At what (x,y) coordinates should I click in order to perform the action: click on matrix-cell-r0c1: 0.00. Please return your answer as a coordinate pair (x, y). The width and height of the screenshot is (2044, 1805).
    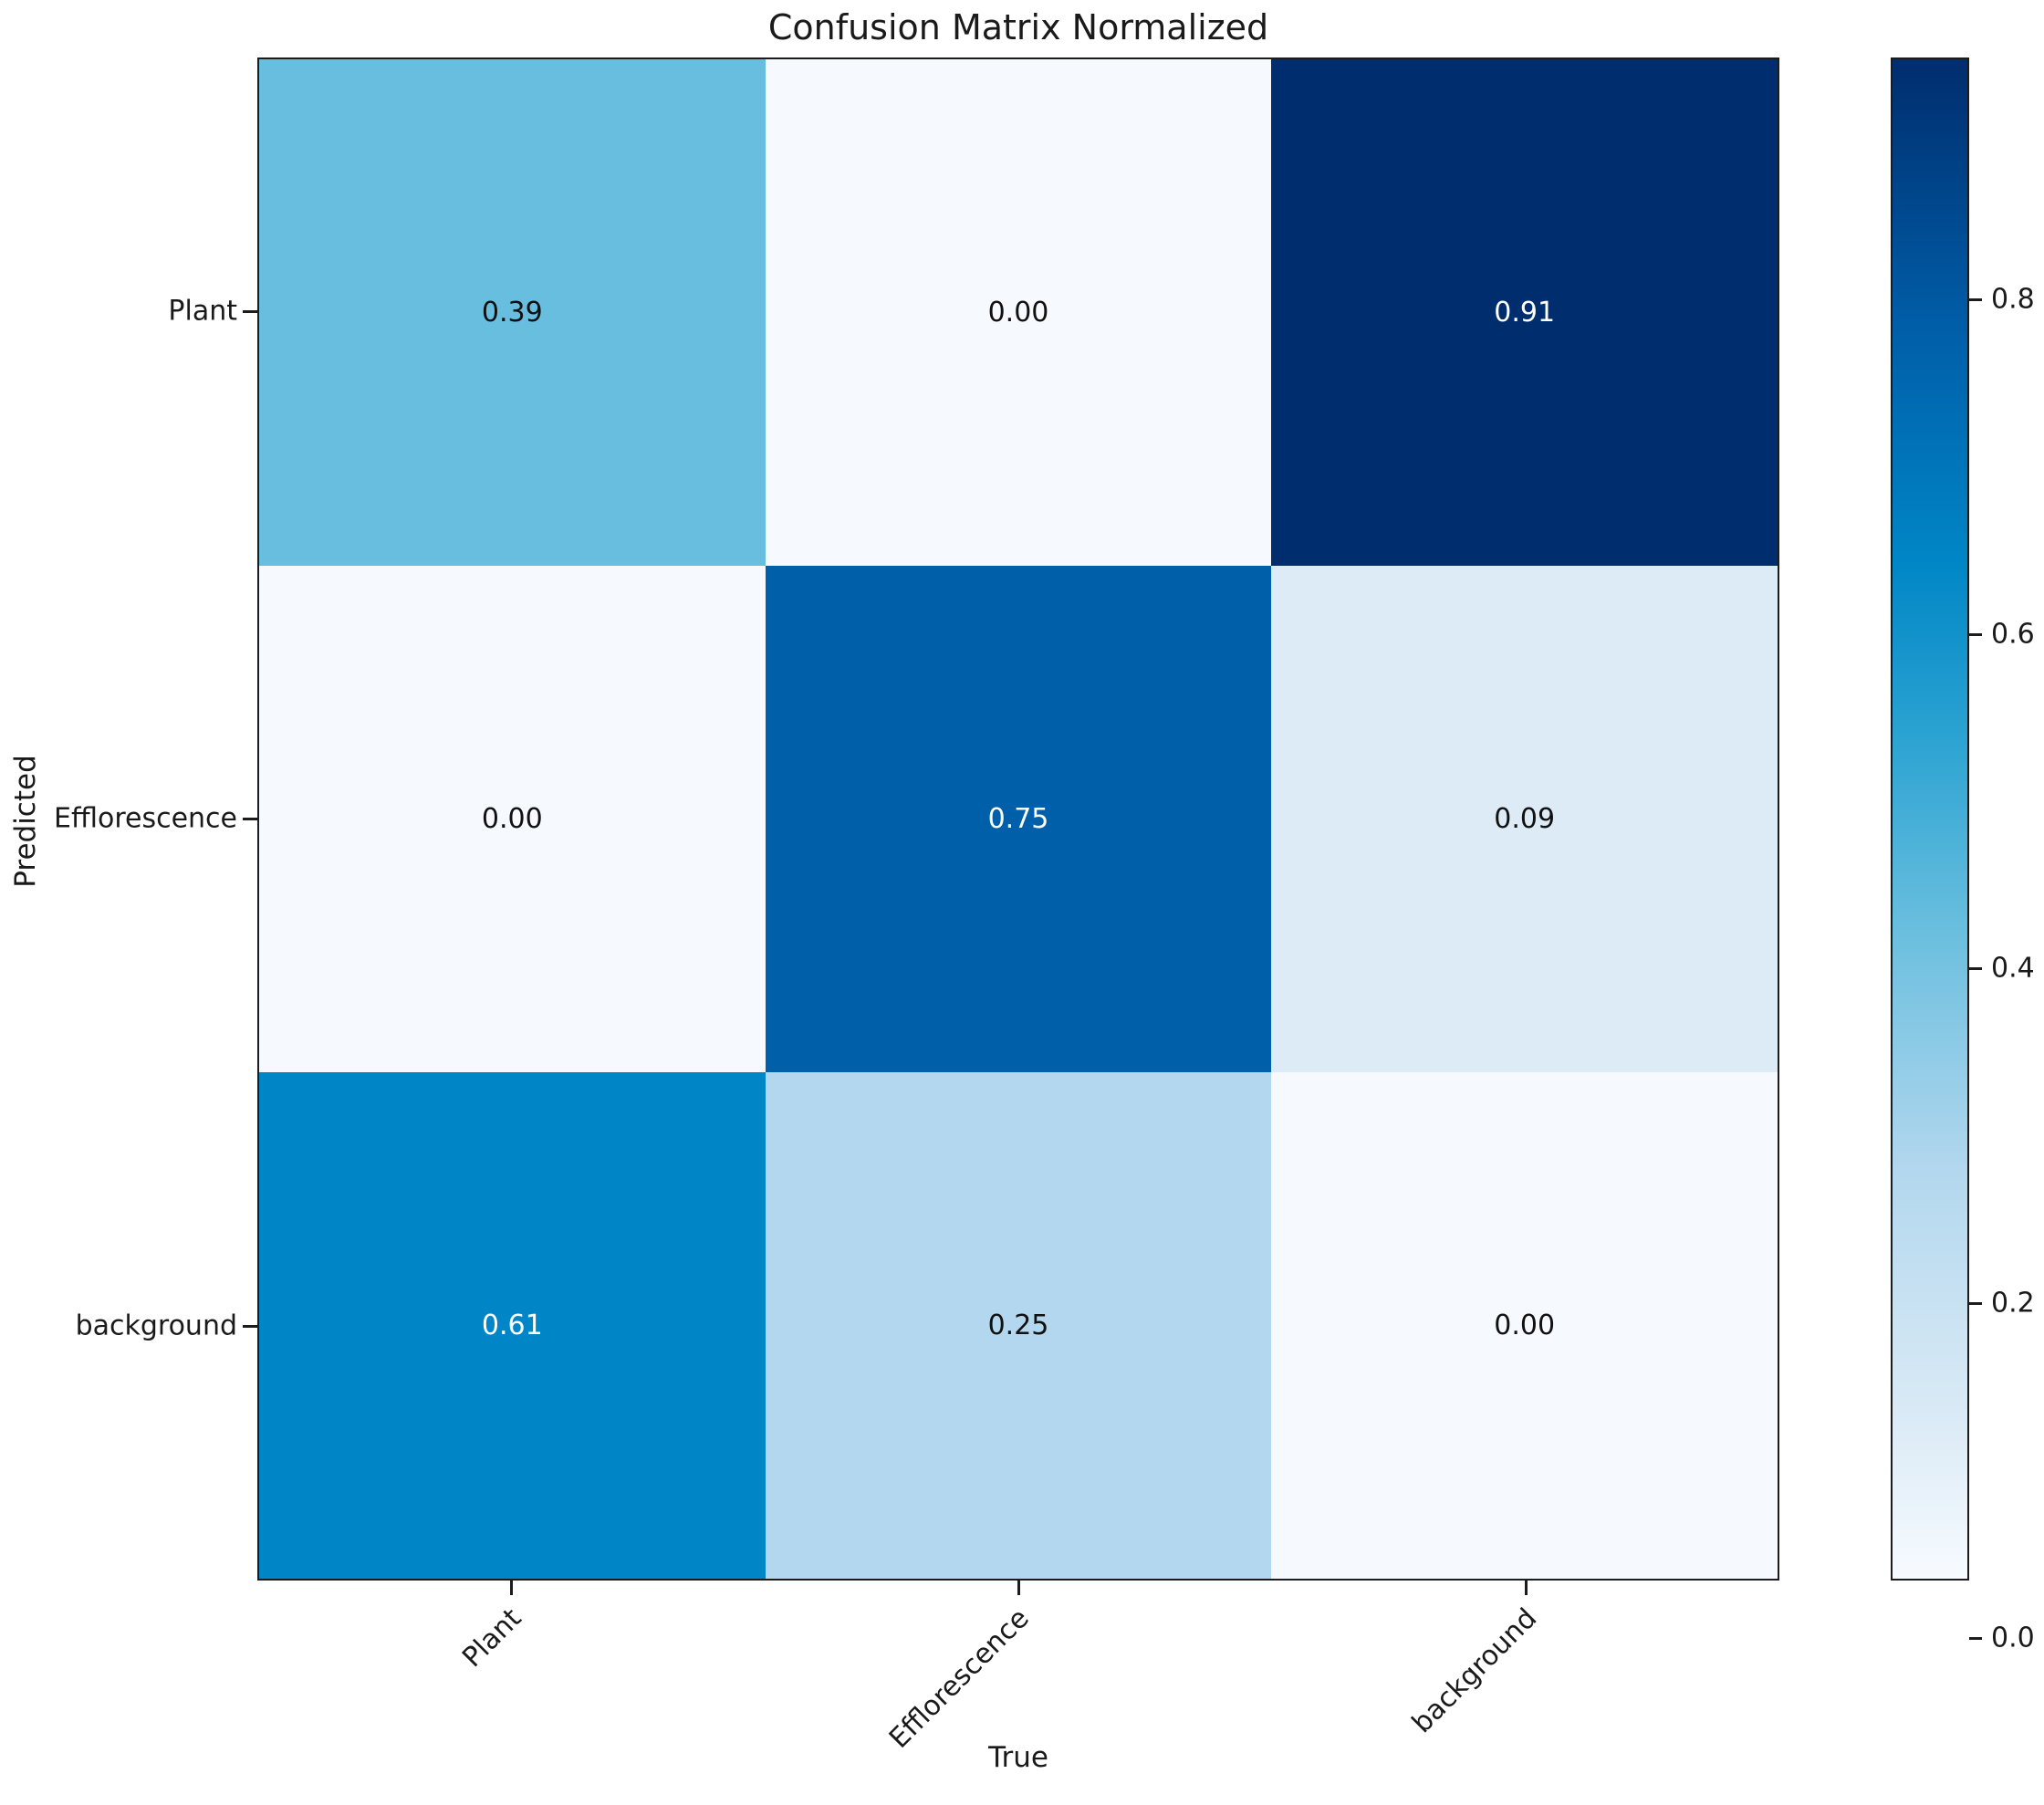
    Looking at the image, I should click on (1018, 312).